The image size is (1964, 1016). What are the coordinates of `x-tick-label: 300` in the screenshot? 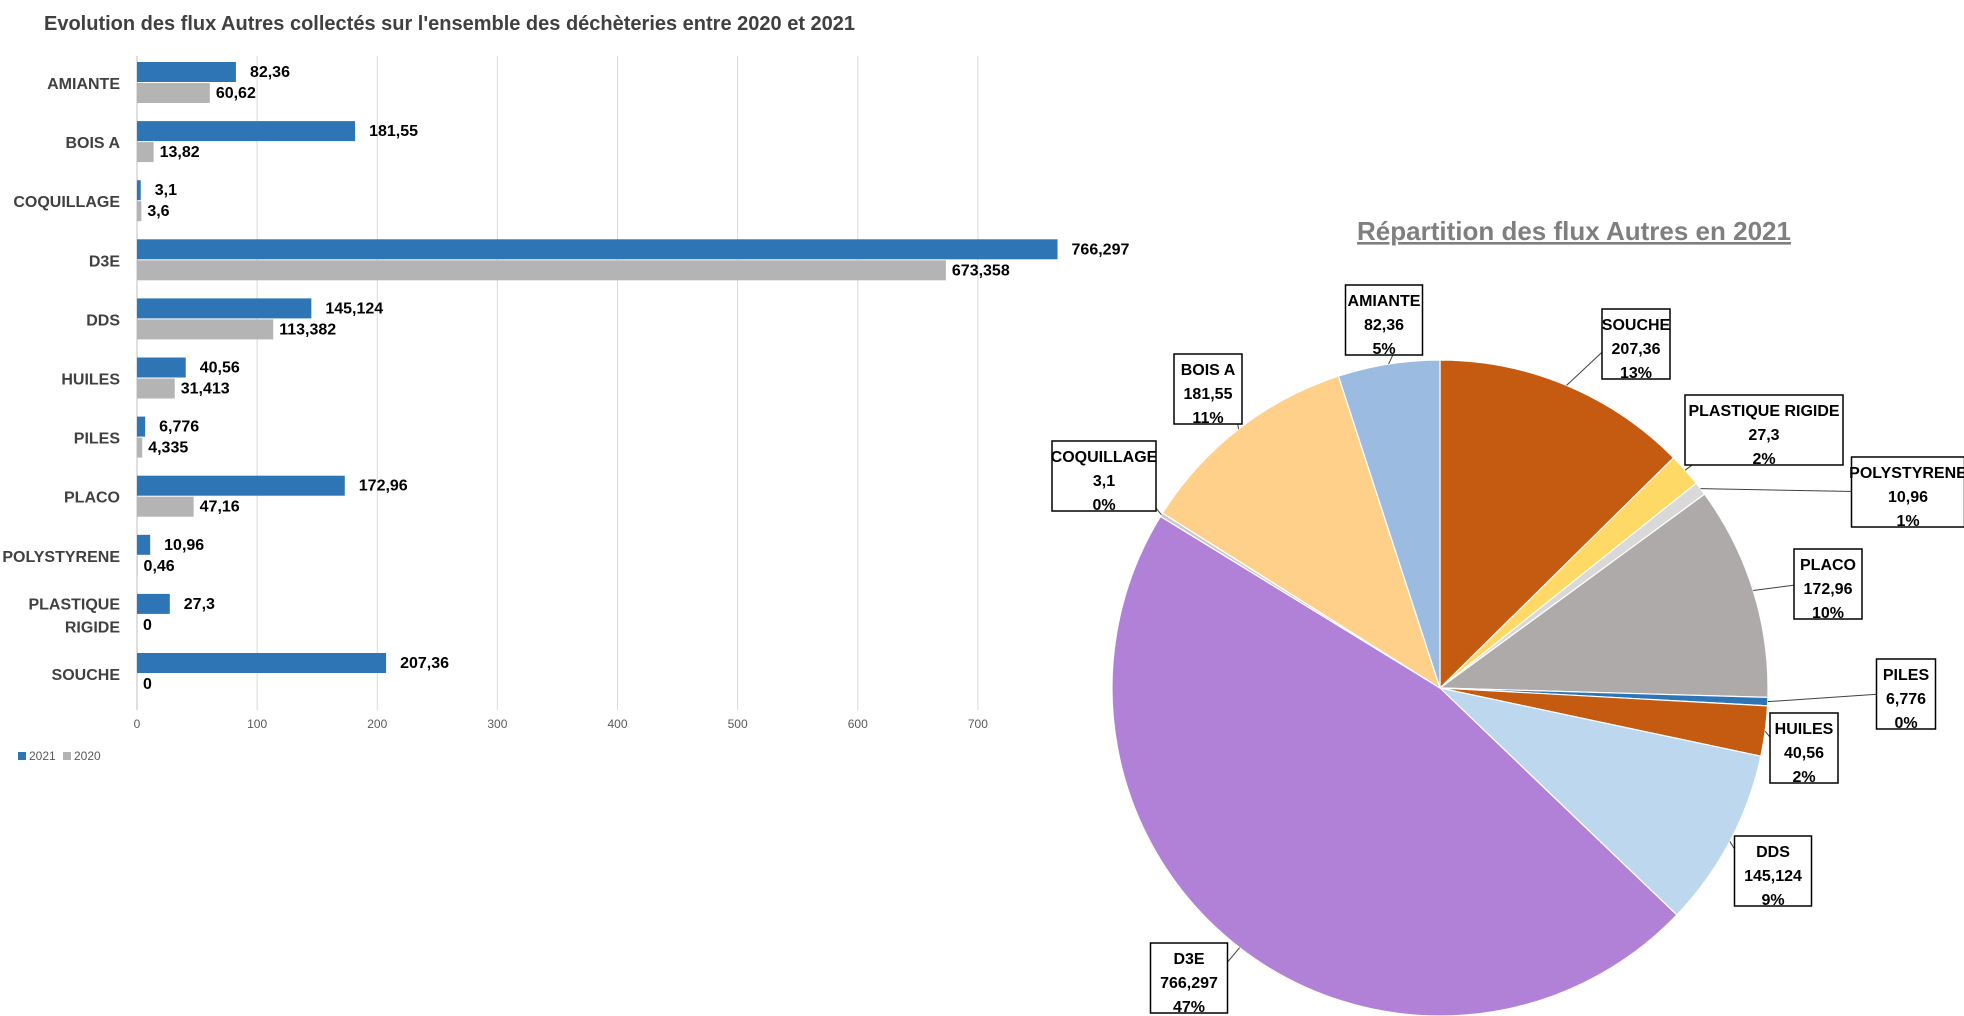 It's located at (497, 724).